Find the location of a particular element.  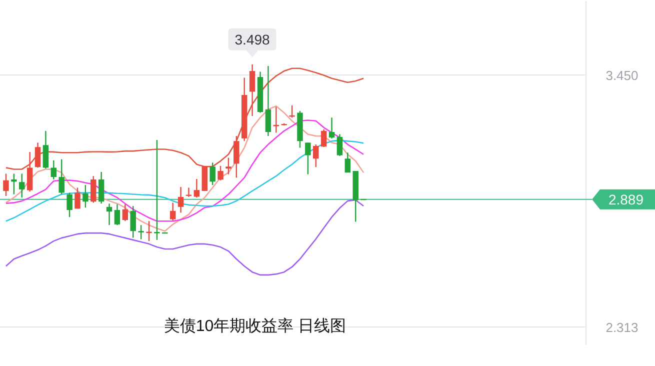

ref-line-label: 2.889 is located at coordinates (626, 199).